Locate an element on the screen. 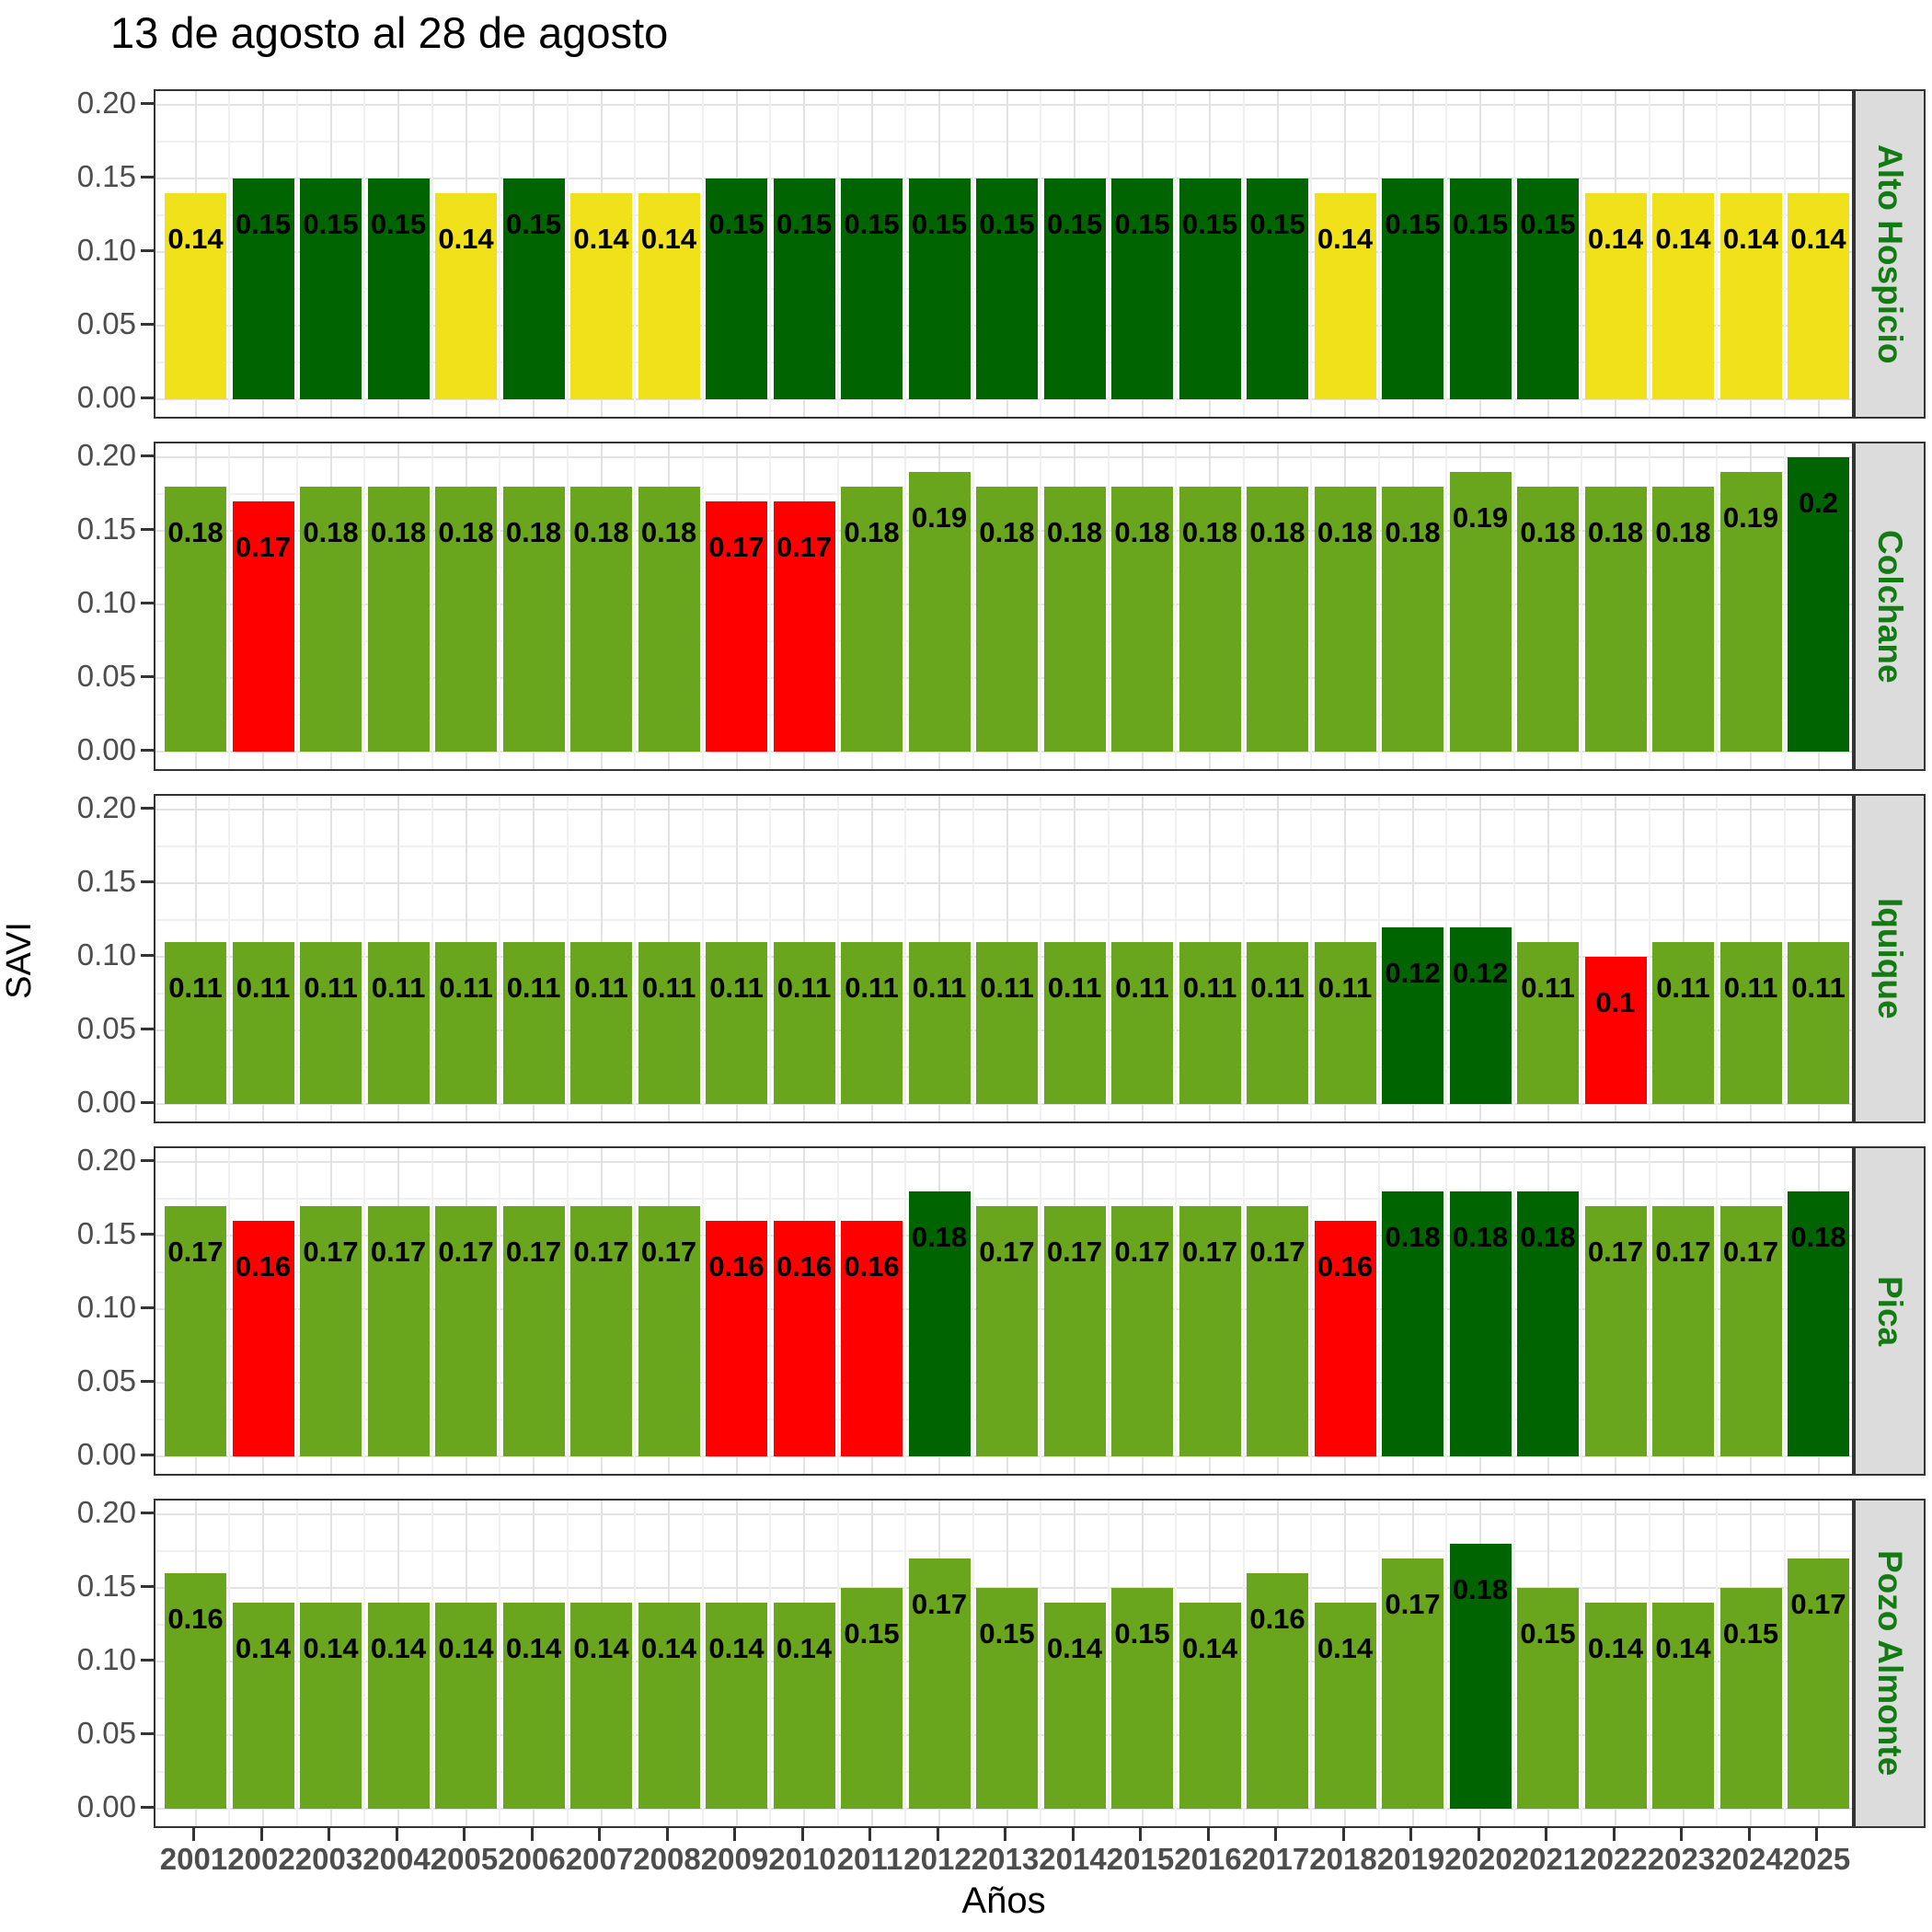 The image size is (1932, 1932). facet-strip-label: Iquique is located at coordinates (1890, 958).